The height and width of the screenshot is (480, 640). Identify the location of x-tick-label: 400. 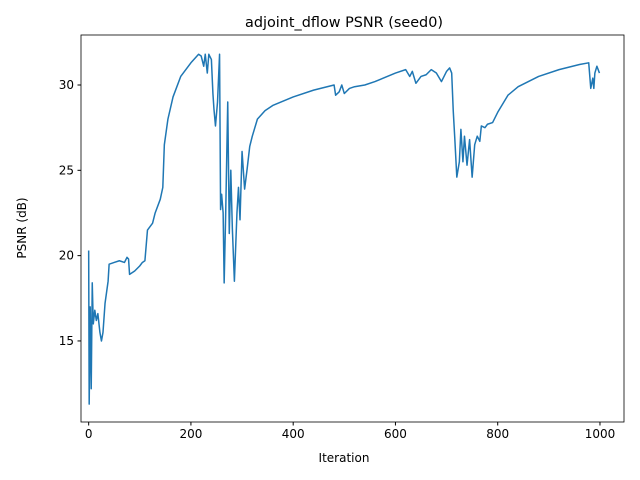
(293, 434).